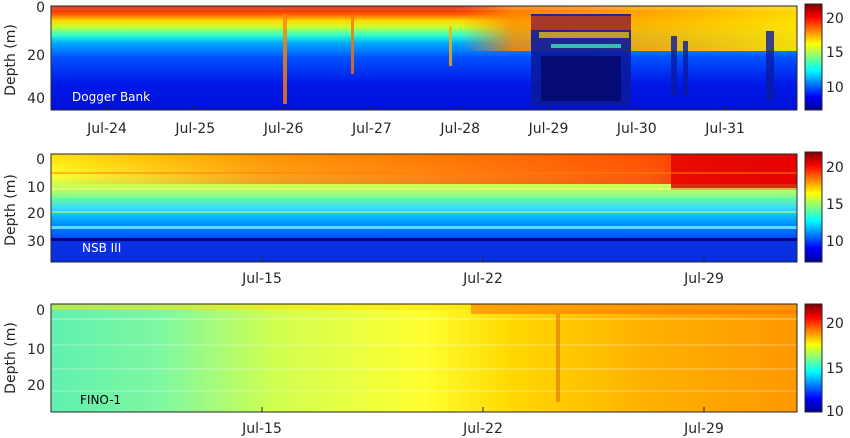 This screenshot has width=850, height=438. Describe the element at coordinates (636, 129) in the screenshot. I see `x-tick-label: Jul-30` at that location.